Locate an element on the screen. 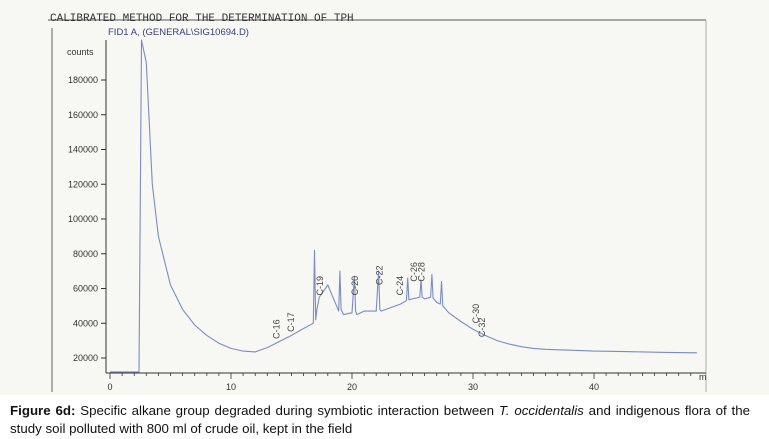 Image resolution: width=769 pixels, height=439 pixels. caption-species: T. occidentalis is located at coordinates (541, 410).